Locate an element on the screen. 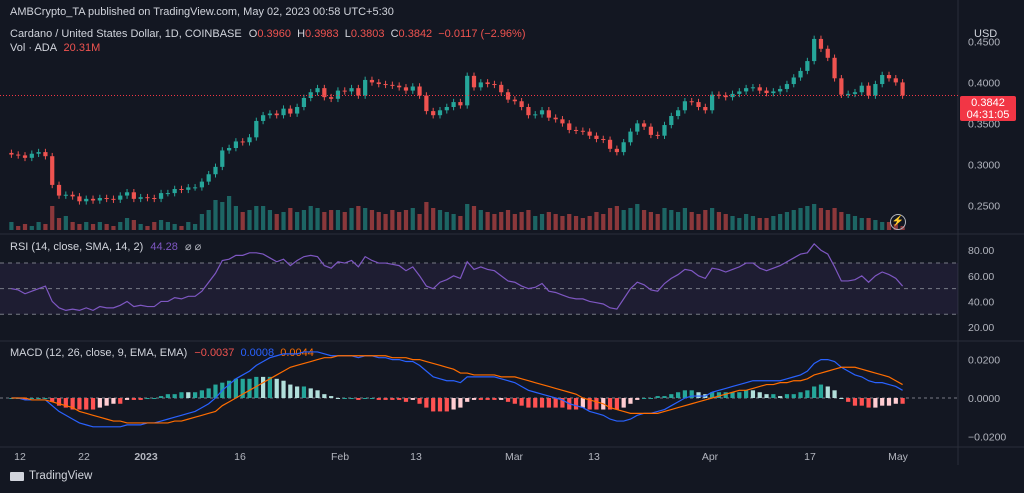 Image resolution: width=1024 pixels, height=493 pixels. vol-label: Vol · ADA is located at coordinates (33, 48).